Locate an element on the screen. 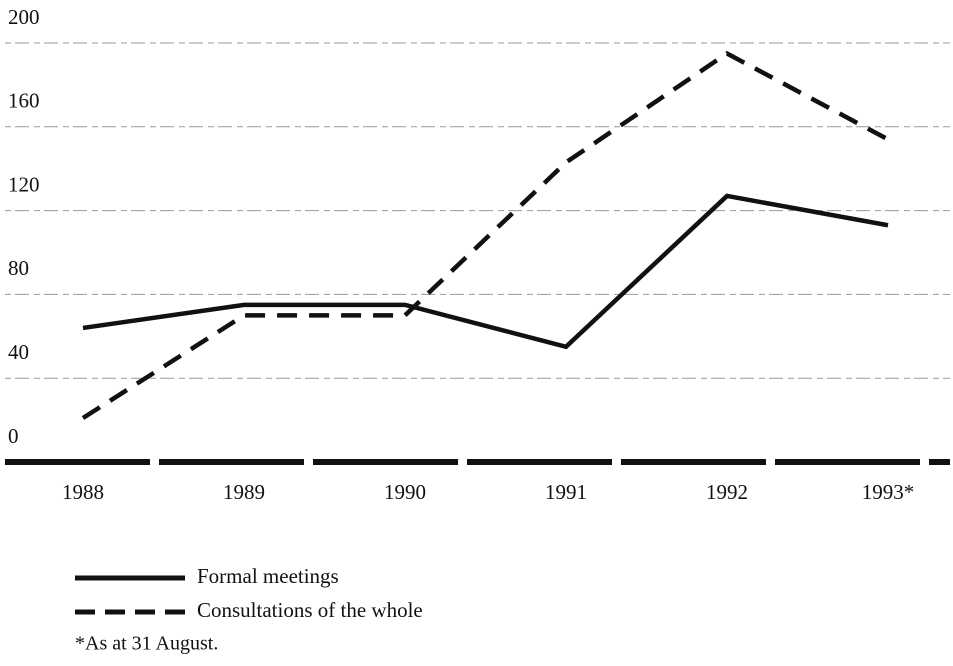 Image resolution: width=953 pixels, height=666 pixels. y-tick-label: 160 is located at coordinates (24, 101).